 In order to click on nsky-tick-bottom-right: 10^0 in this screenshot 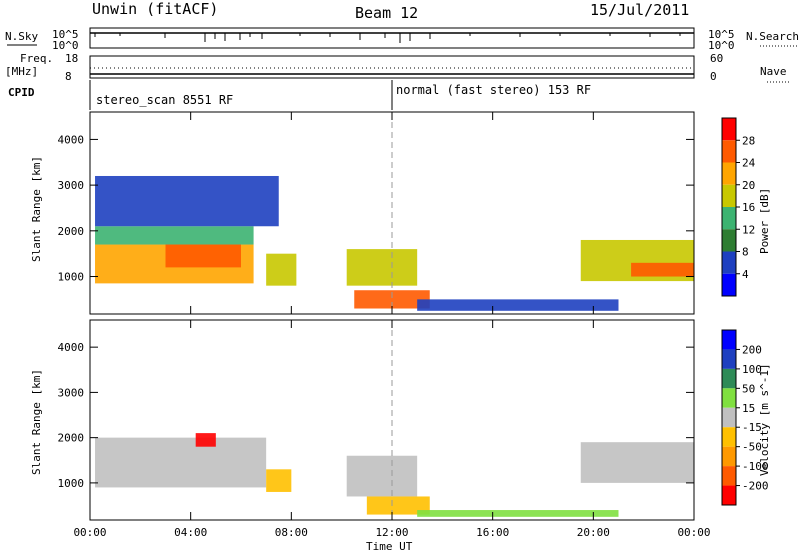, I will do `click(721, 45)`.